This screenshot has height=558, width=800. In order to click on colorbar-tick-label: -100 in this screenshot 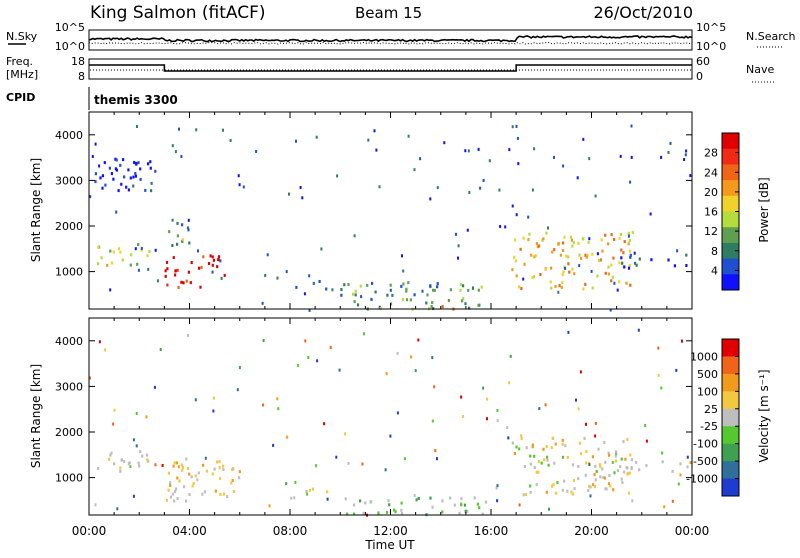, I will do `click(705, 444)`.